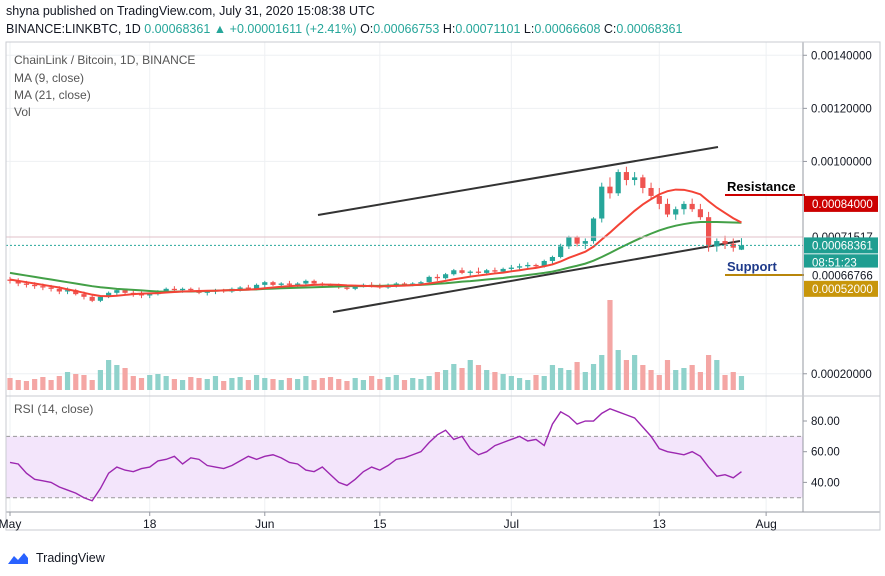 The width and height of the screenshot is (885, 576). What do you see at coordinates (55, 558) in the screenshot?
I see `tradingview-footer: TradingView` at bounding box center [55, 558].